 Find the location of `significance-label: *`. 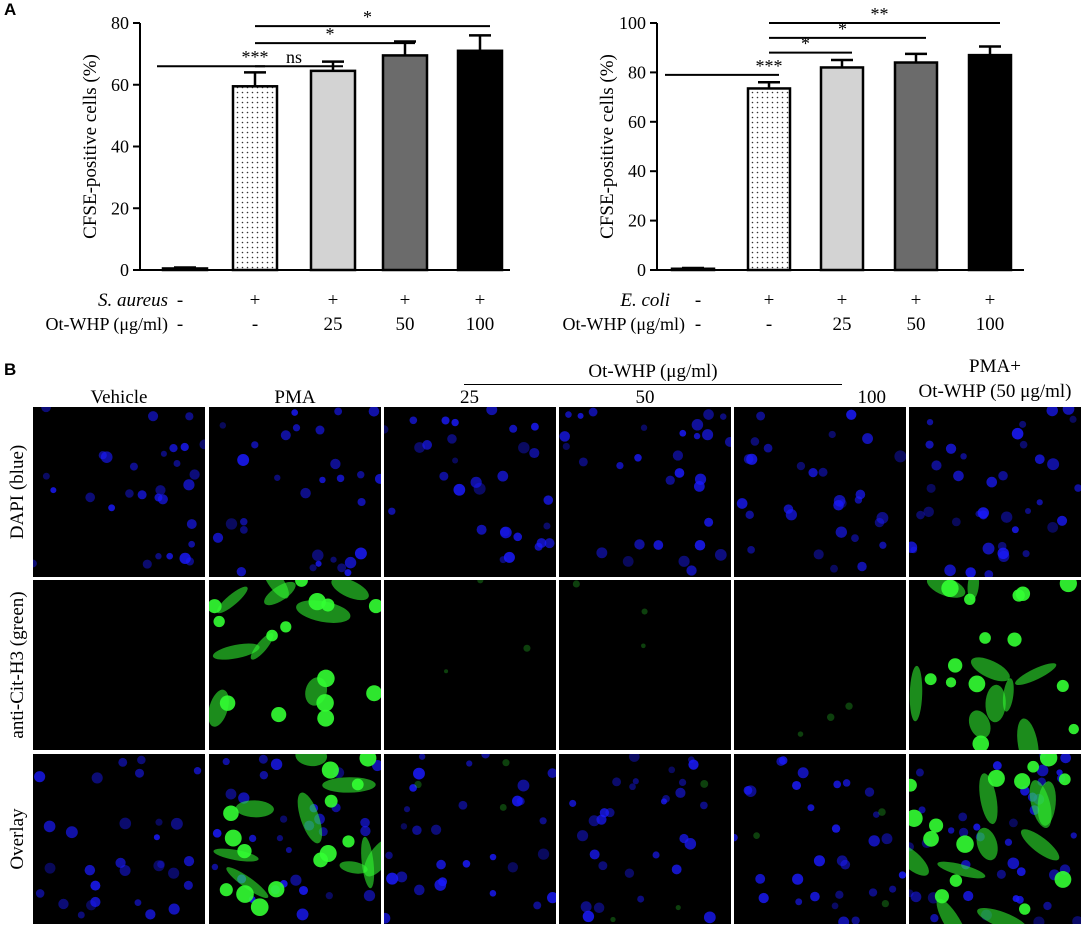

significance-label: * is located at coordinates (330, 34).